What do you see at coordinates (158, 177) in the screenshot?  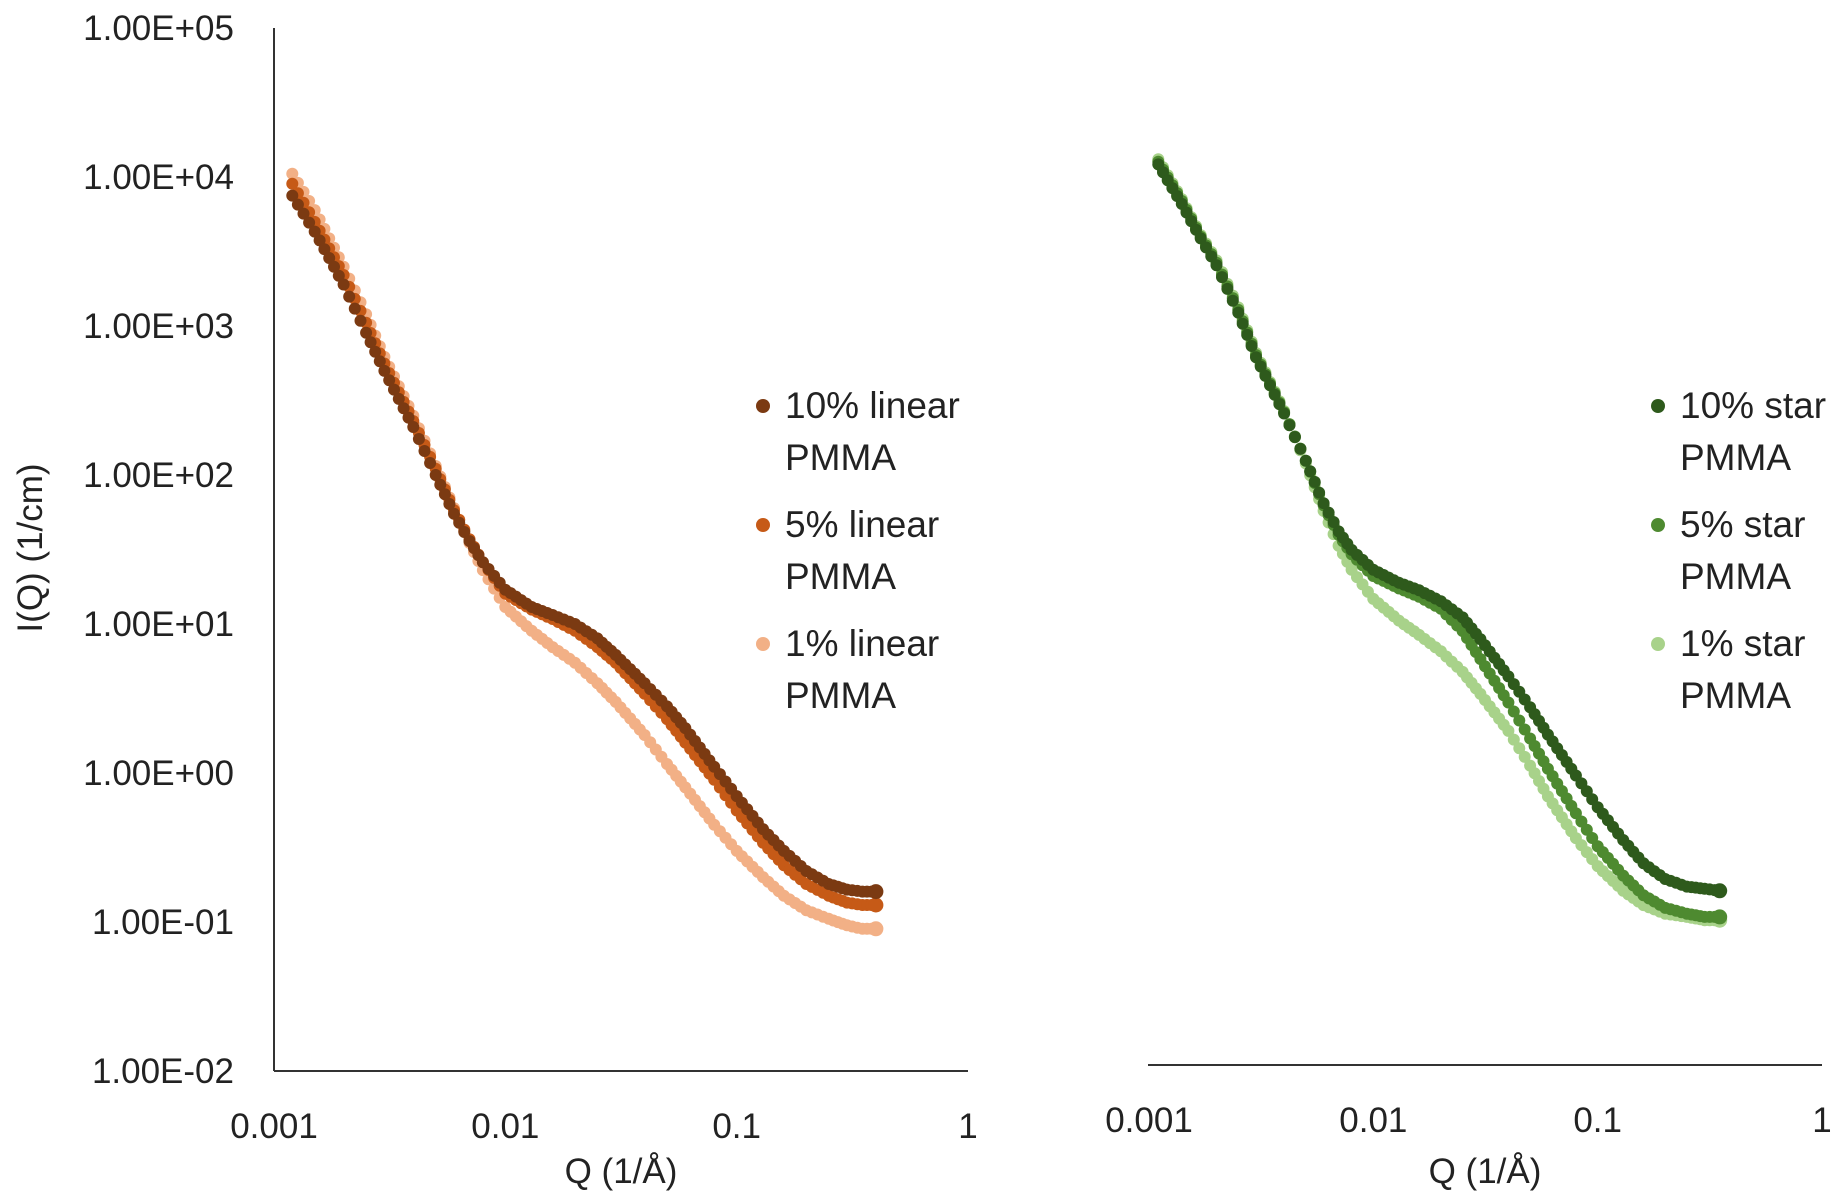 I see `y-tick-label: 1.00E+04` at bounding box center [158, 177].